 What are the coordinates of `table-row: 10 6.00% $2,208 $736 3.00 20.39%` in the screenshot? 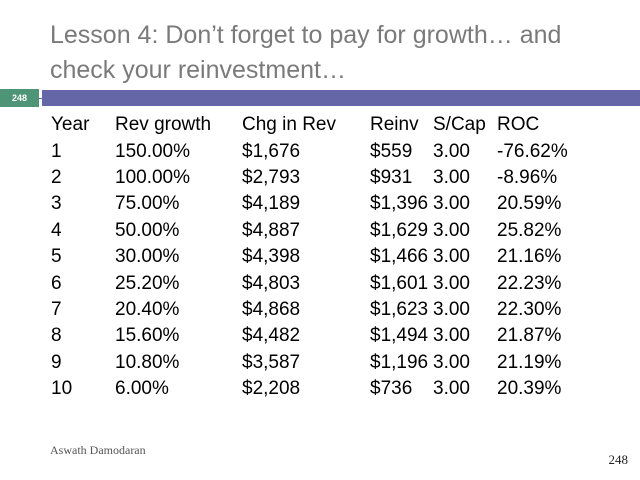 It's located at (314, 389).